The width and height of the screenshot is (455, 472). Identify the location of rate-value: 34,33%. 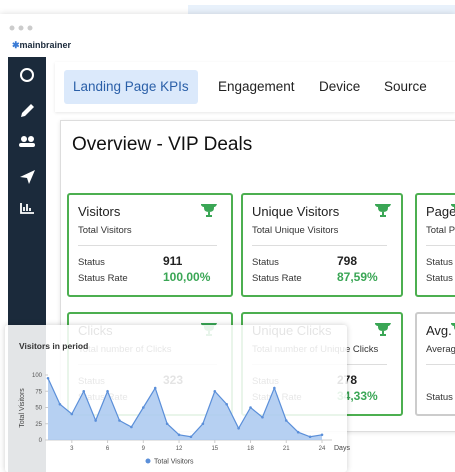
(357, 396).